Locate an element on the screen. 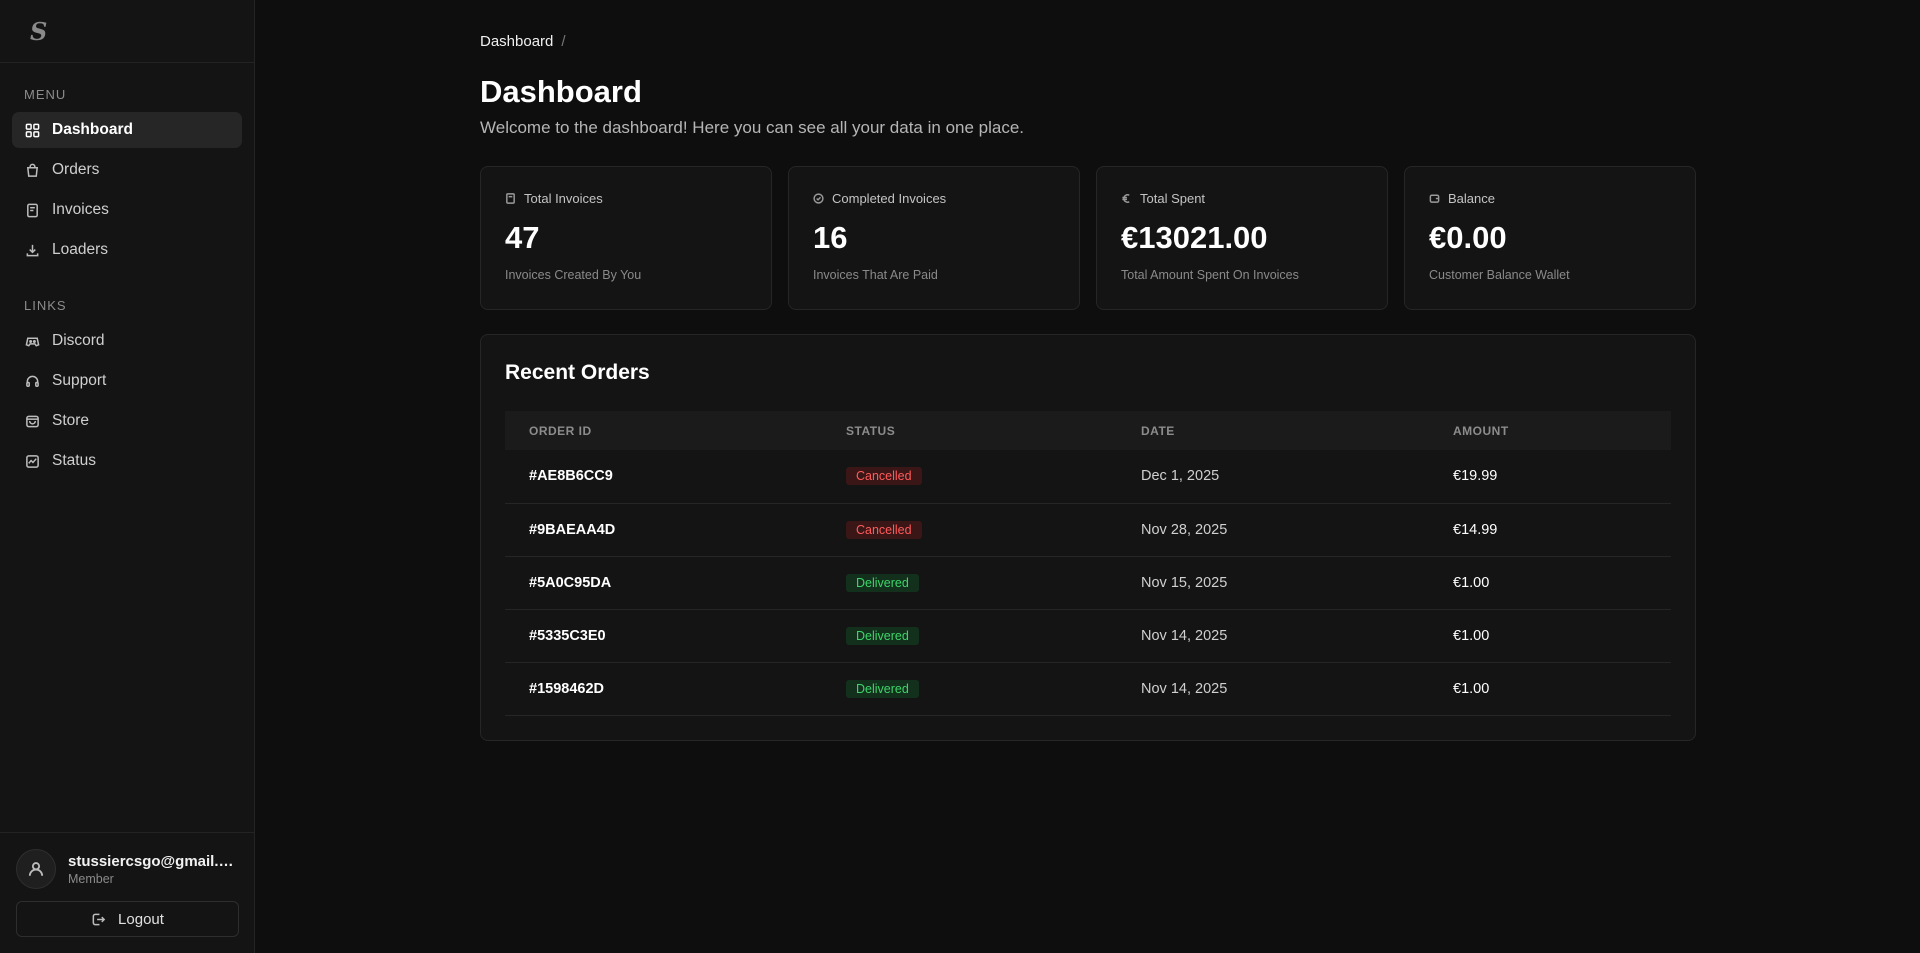 This screenshot has height=953, width=1920. sidebar-item-label: Orders is located at coordinates (76, 169).